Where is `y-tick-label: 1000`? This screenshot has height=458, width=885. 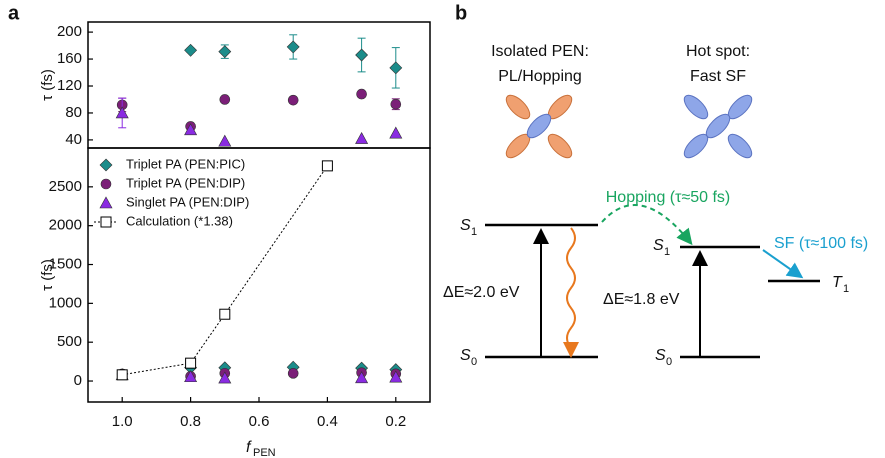 y-tick-label: 1000 is located at coordinates (65, 302).